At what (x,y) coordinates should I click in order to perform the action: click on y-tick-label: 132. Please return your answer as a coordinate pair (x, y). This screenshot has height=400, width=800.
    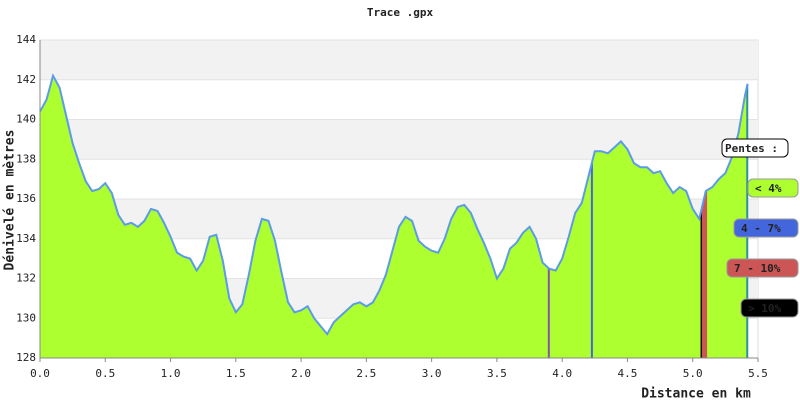
    Looking at the image, I should click on (26, 278).